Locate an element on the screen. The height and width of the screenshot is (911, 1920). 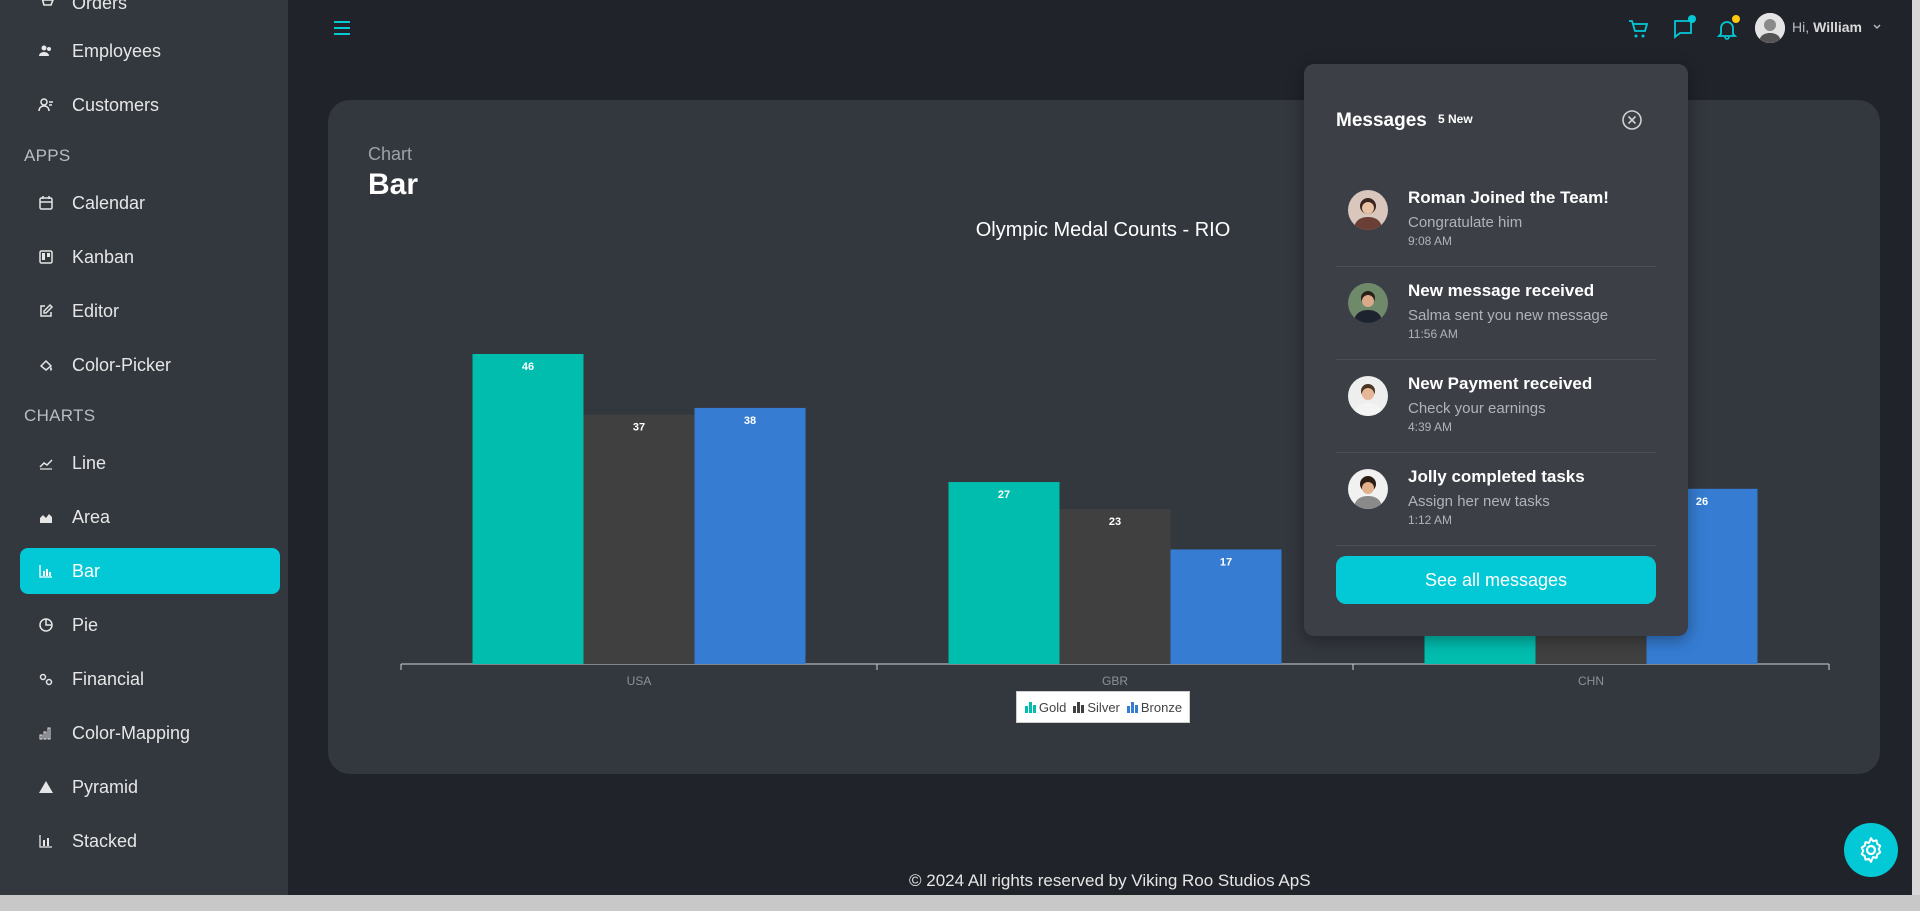
message-title: Jolly completed tasks is located at coordinates (1496, 476).